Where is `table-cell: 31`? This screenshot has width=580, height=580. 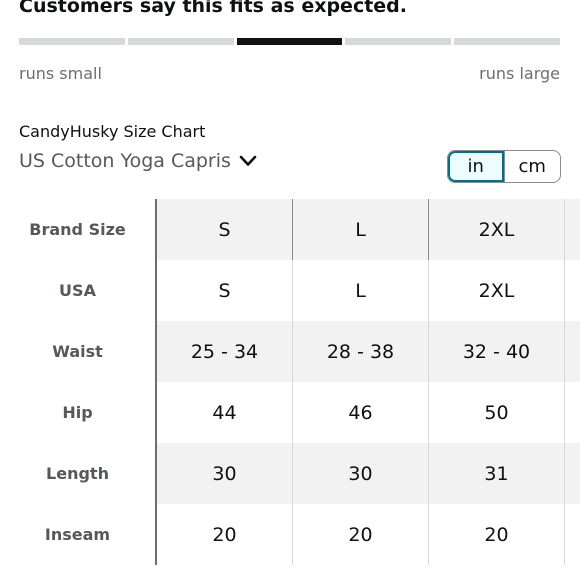
table-cell: 31 is located at coordinates (496, 473).